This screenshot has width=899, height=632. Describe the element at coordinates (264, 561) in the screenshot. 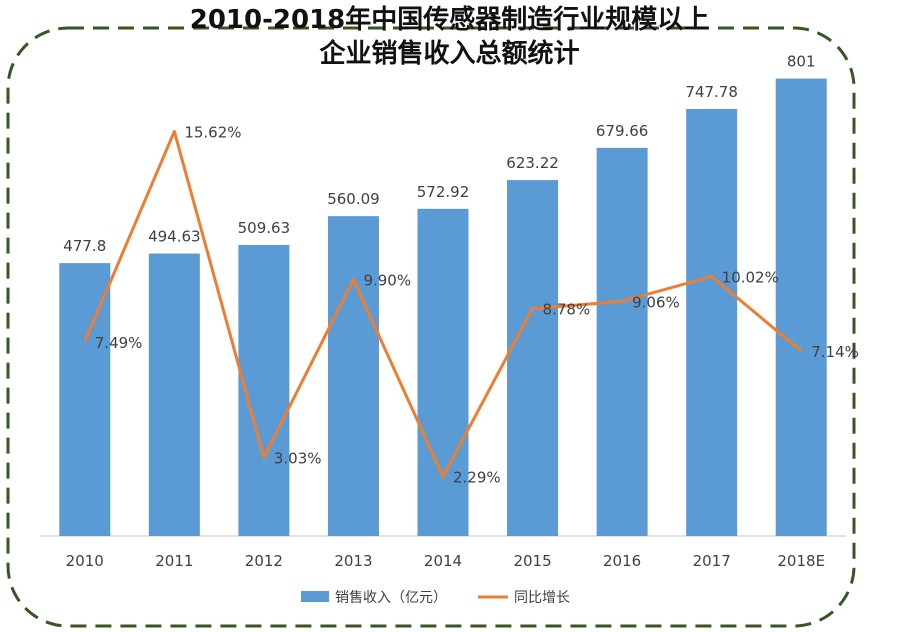

I see `x-tick-label: 2012` at that location.